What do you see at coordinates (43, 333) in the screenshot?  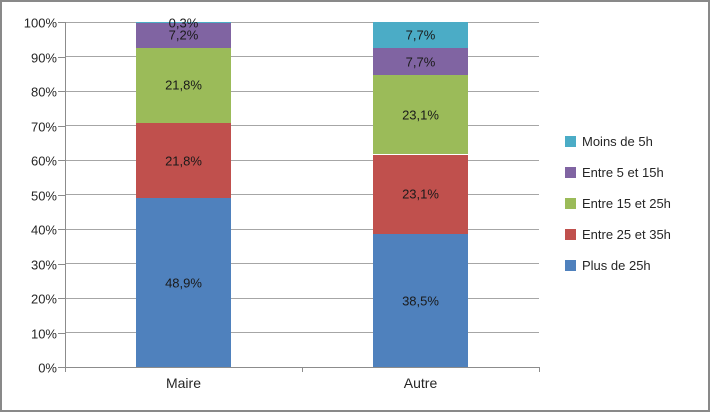 I see `y-tick-label: 10%` at bounding box center [43, 333].